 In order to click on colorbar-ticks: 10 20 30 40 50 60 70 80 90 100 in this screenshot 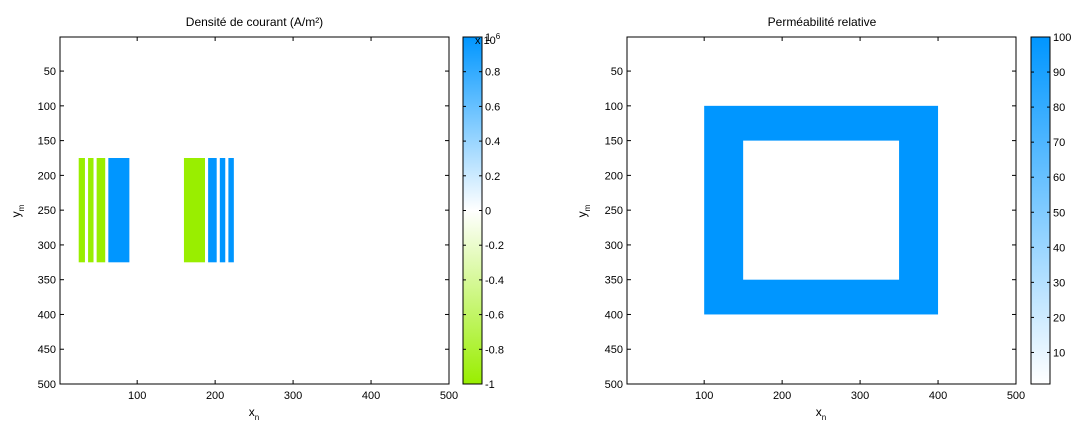, I will do `click(1051, 195)`.